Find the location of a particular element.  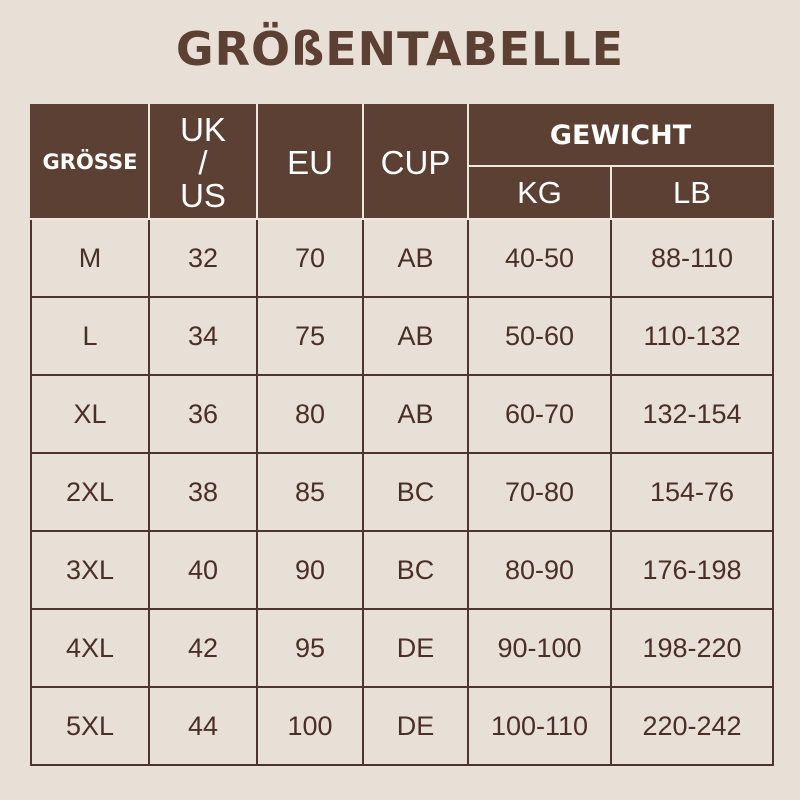

cell-kg: 40-50 is located at coordinates (539, 258).